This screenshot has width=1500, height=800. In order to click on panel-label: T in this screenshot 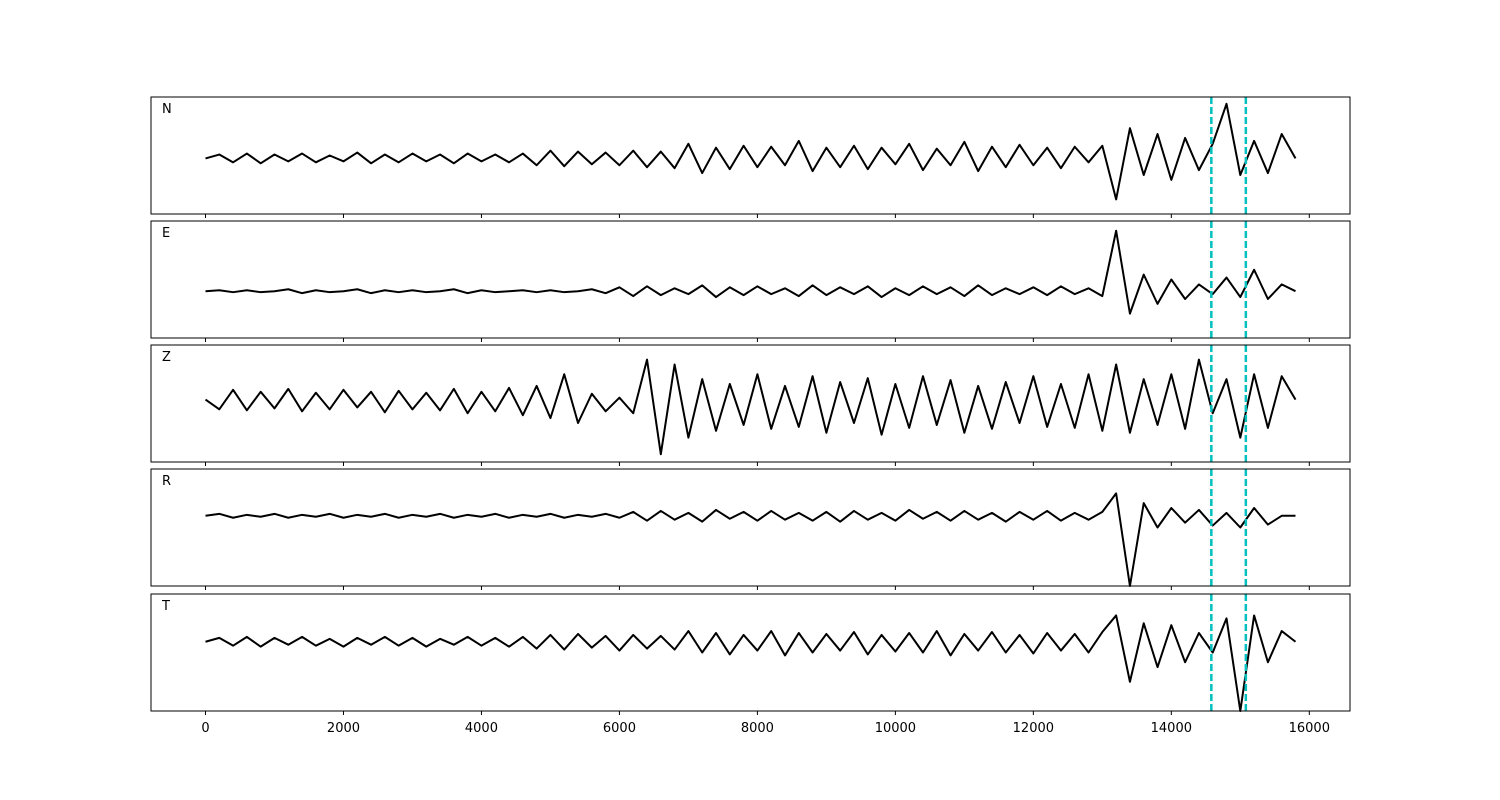, I will do `click(165, 606)`.